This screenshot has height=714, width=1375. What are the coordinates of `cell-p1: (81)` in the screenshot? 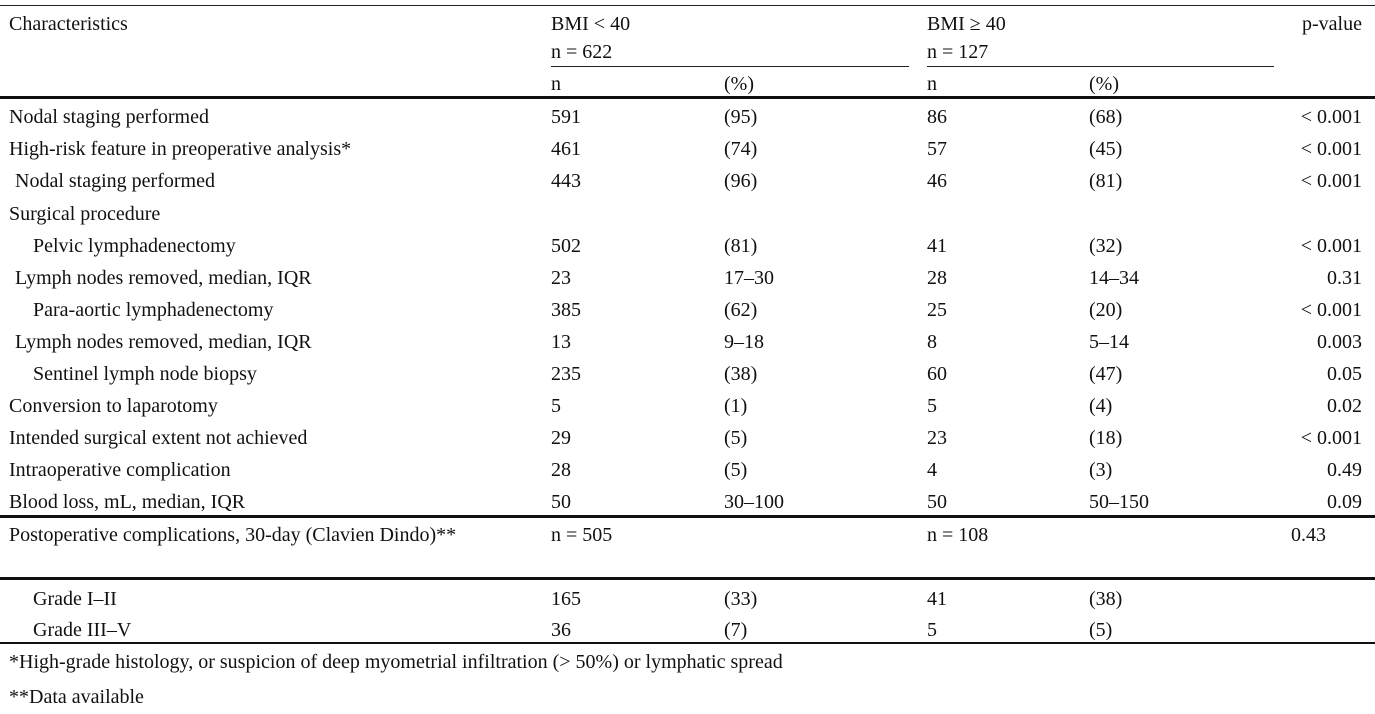 It's located at (741, 246).